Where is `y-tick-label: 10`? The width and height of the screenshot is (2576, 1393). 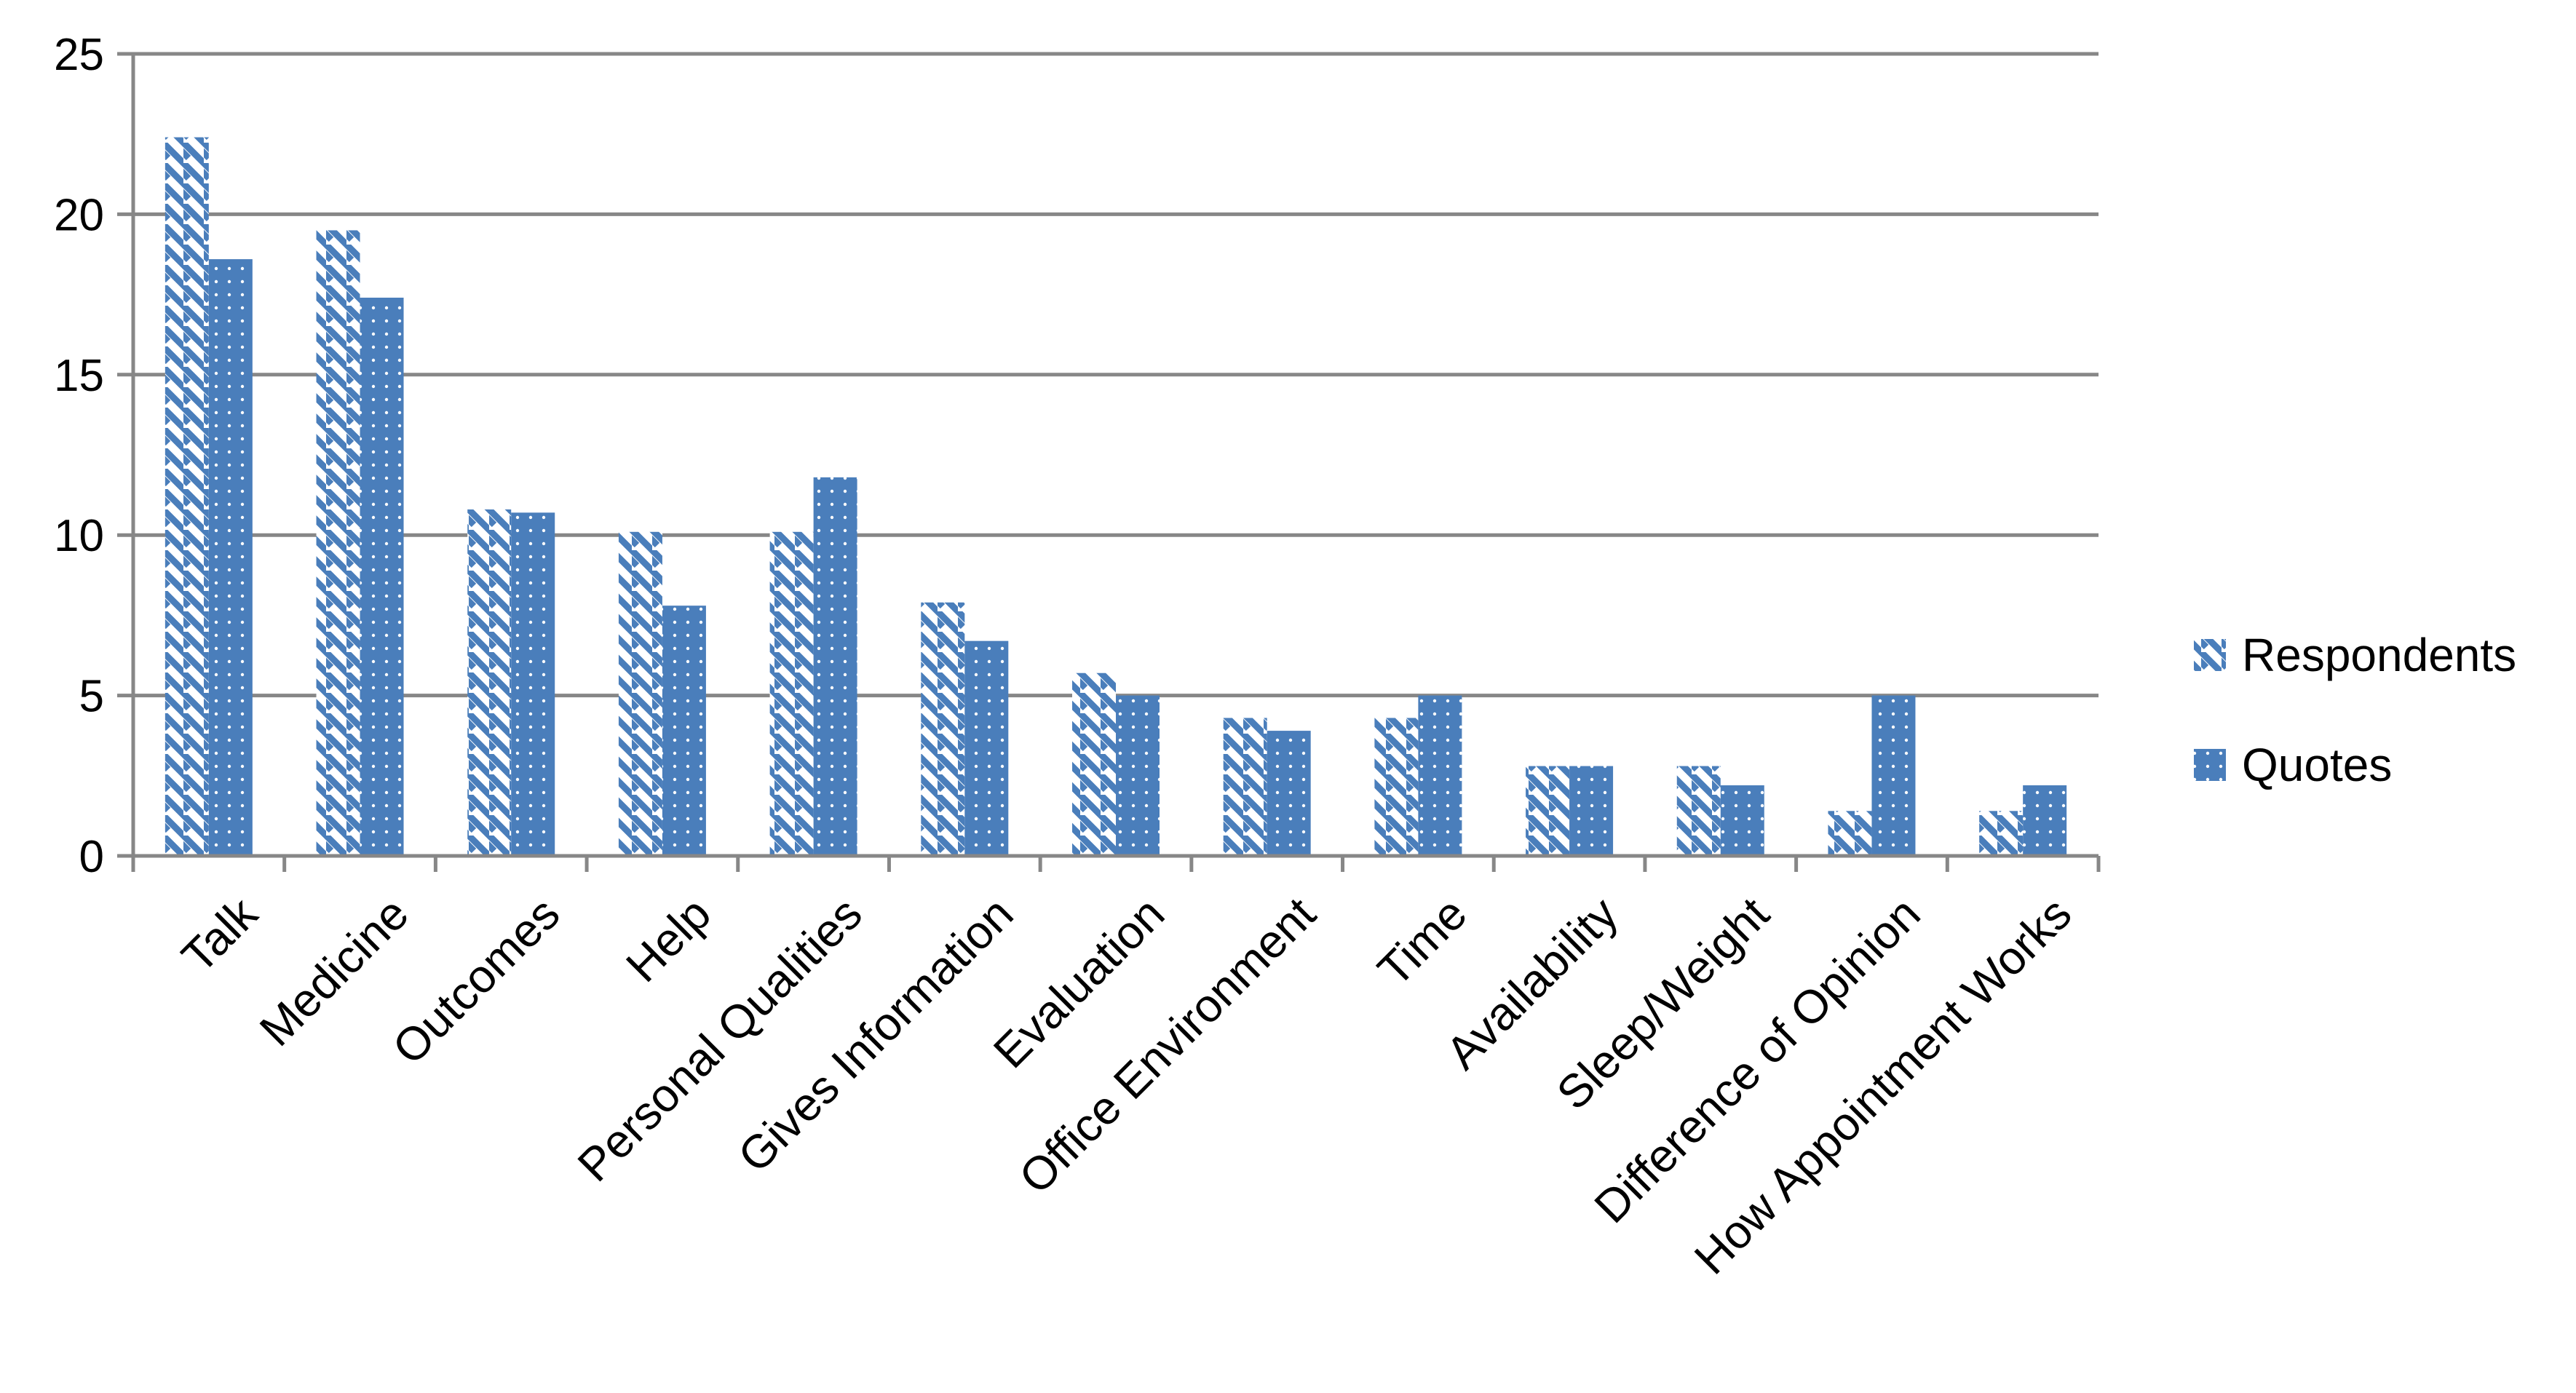
y-tick-label: 10 is located at coordinates (79, 536).